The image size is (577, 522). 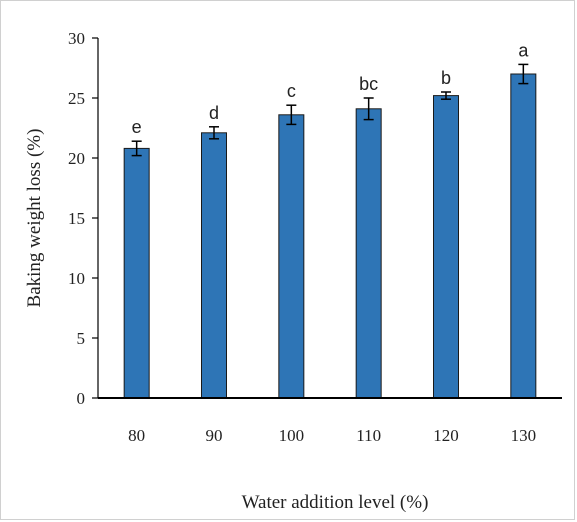 What do you see at coordinates (368, 435) in the screenshot?
I see `x-tick-label: 110` at bounding box center [368, 435].